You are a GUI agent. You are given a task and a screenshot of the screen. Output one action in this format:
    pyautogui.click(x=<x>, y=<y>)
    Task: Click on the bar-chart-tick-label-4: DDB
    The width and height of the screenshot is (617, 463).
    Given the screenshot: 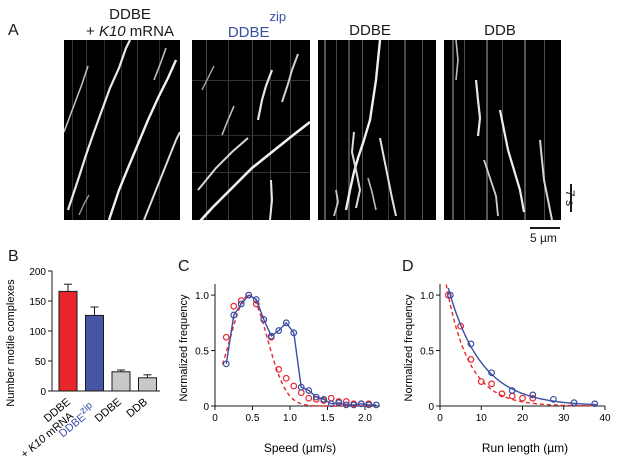 What is the action you would take?
    pyautogui.click(x=137, y=408)
    